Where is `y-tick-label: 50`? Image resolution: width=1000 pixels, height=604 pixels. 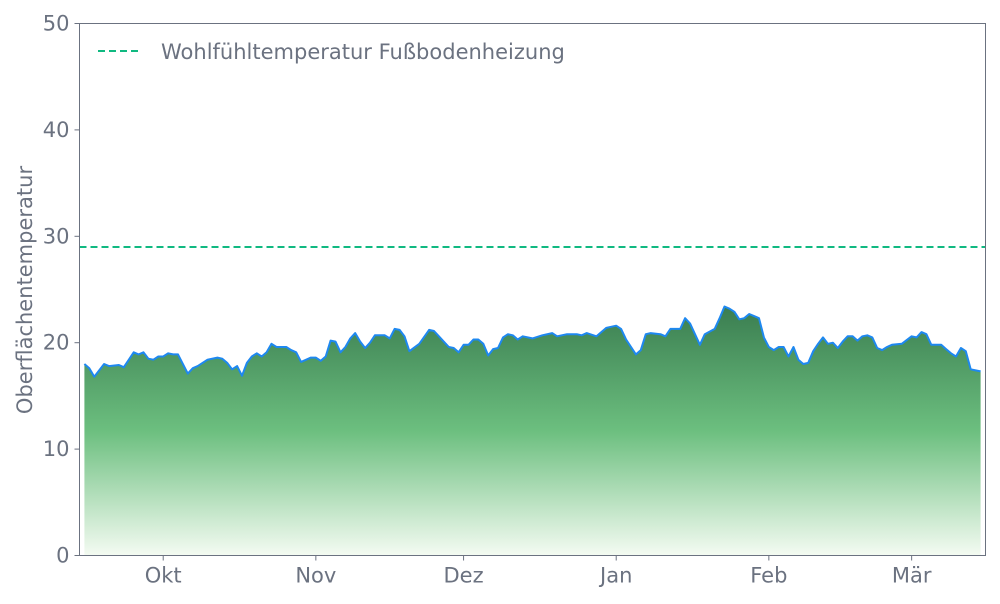 y-tick-label: 50 is located at coordinates (56, 24).